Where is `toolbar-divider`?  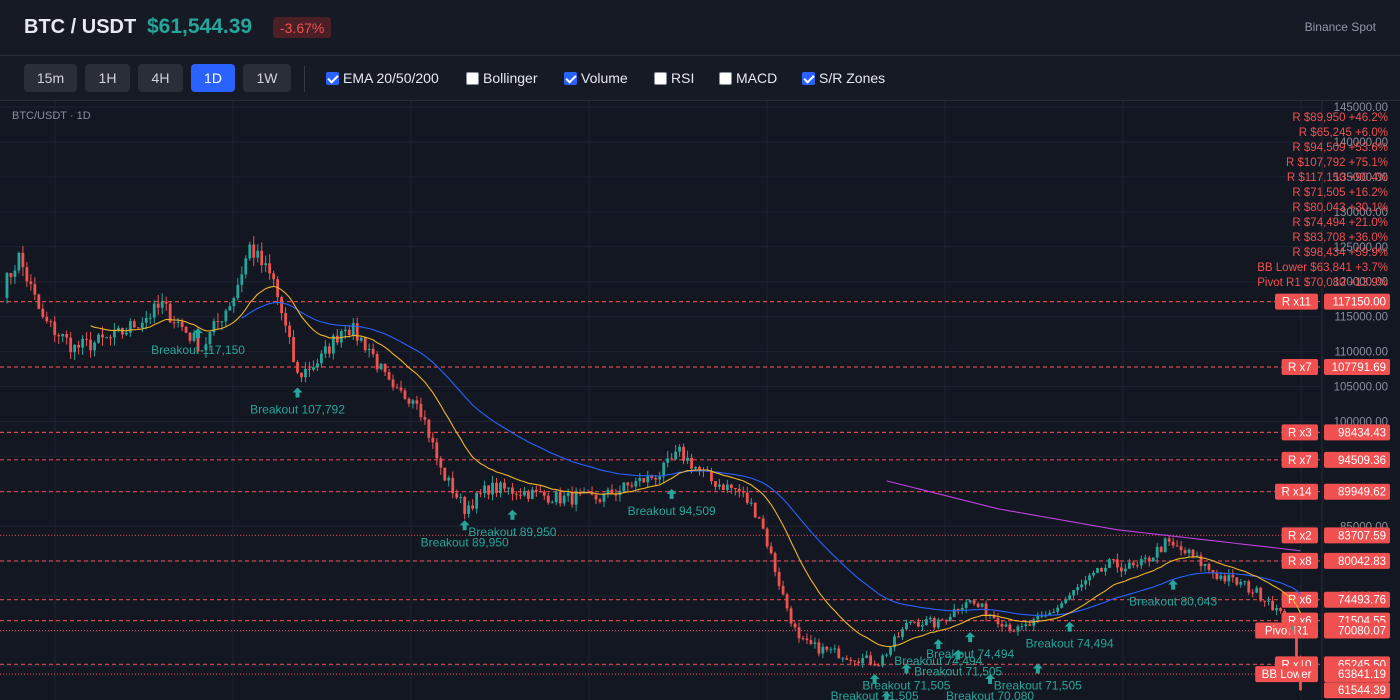
toolbar-divider is located at coordinates (304, 79).